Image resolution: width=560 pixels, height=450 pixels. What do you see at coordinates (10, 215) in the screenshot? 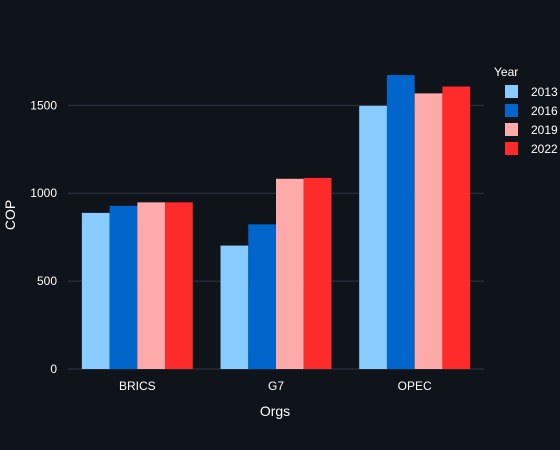
I see `y-axis-title: COP` at bounding box center [10, 215].